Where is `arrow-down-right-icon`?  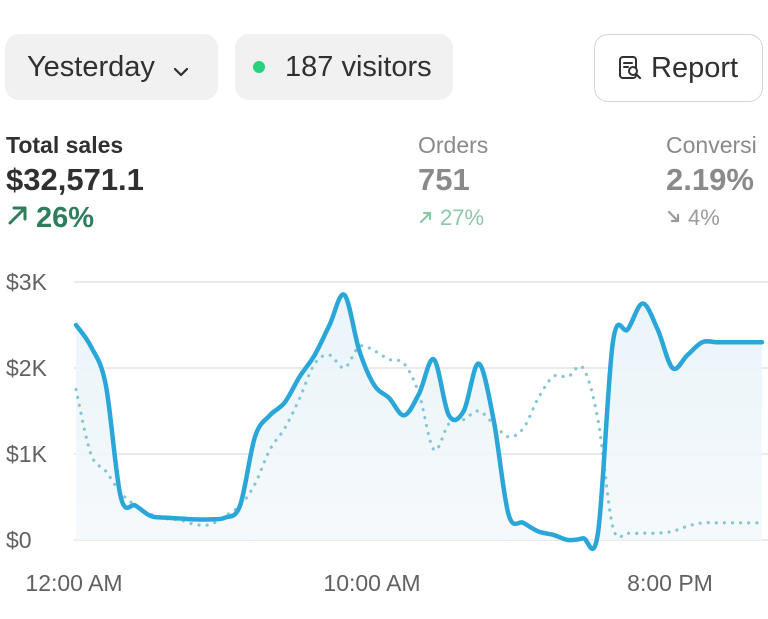
arrow-down-right-icon is located at coordinates (674, 218).